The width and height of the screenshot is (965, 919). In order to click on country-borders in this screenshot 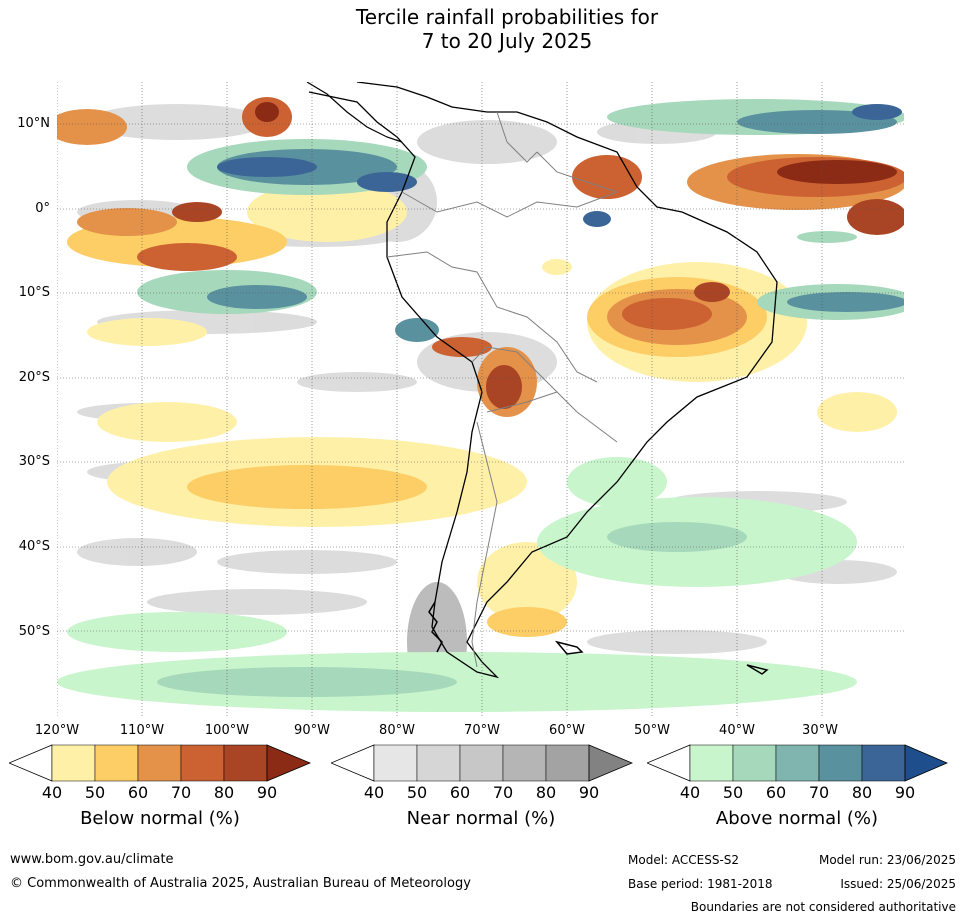, I will do `click(502, 389)`.